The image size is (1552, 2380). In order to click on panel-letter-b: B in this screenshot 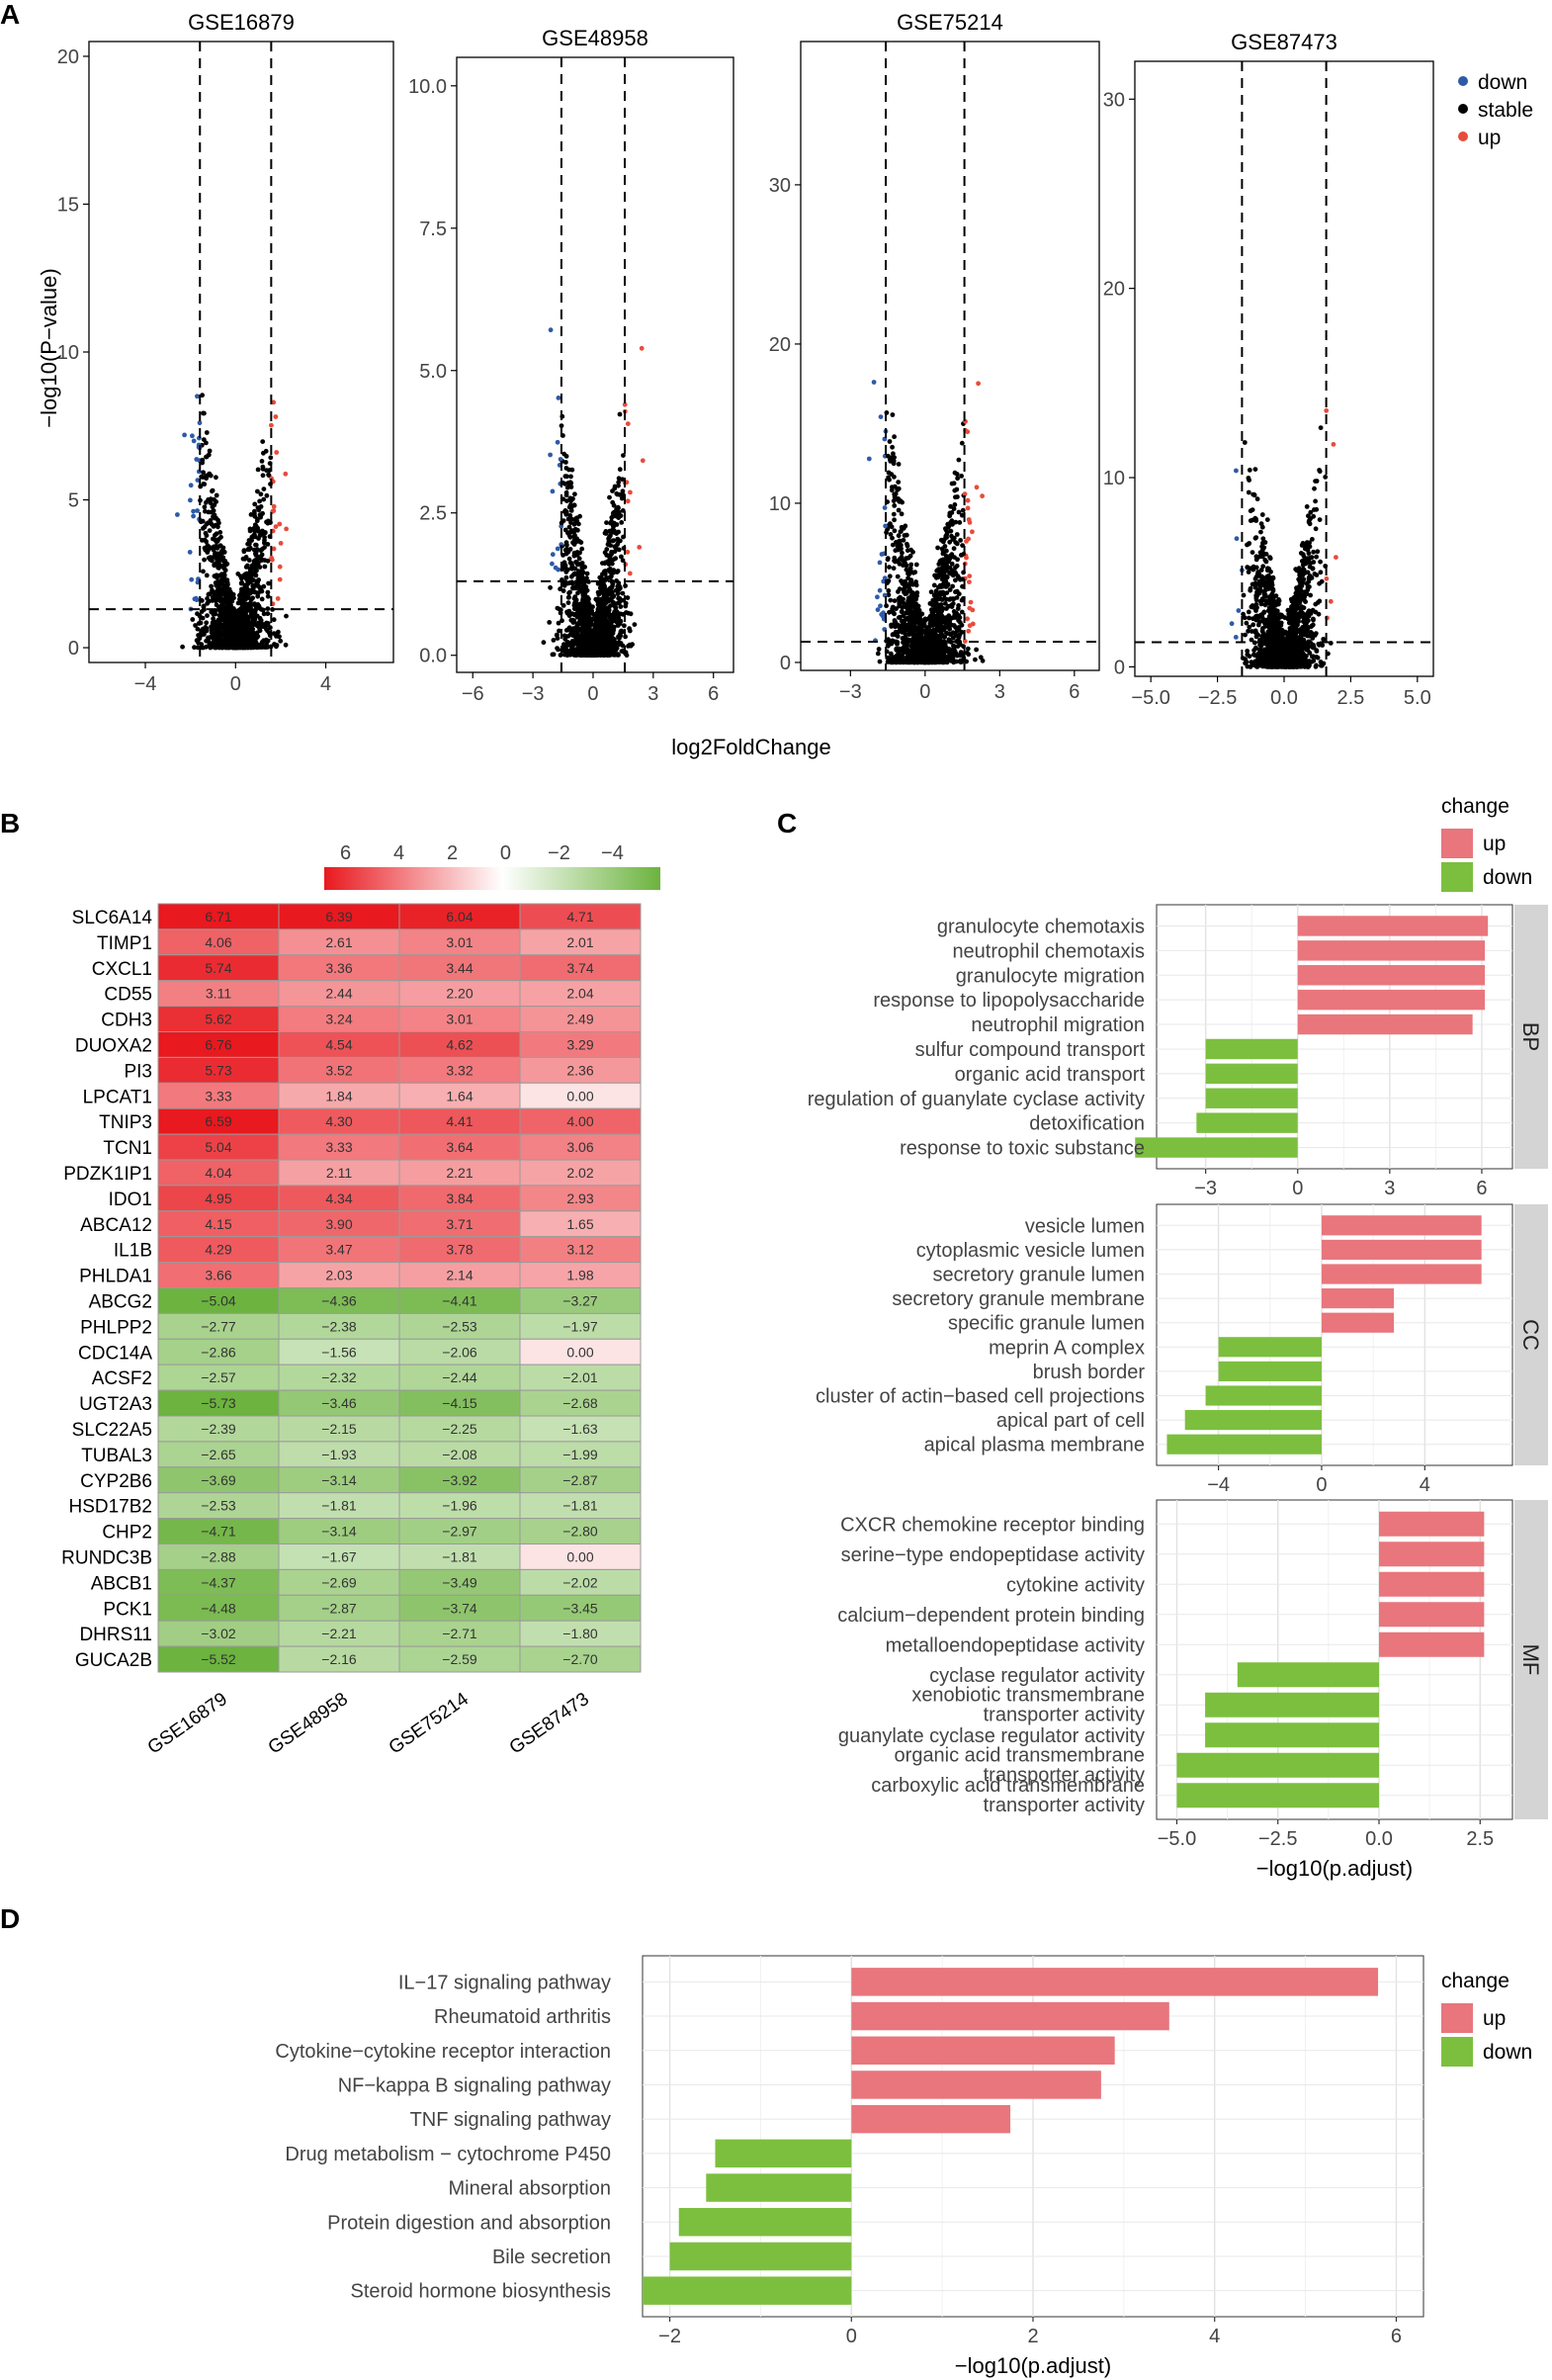, I will do `click(10, 823)`.